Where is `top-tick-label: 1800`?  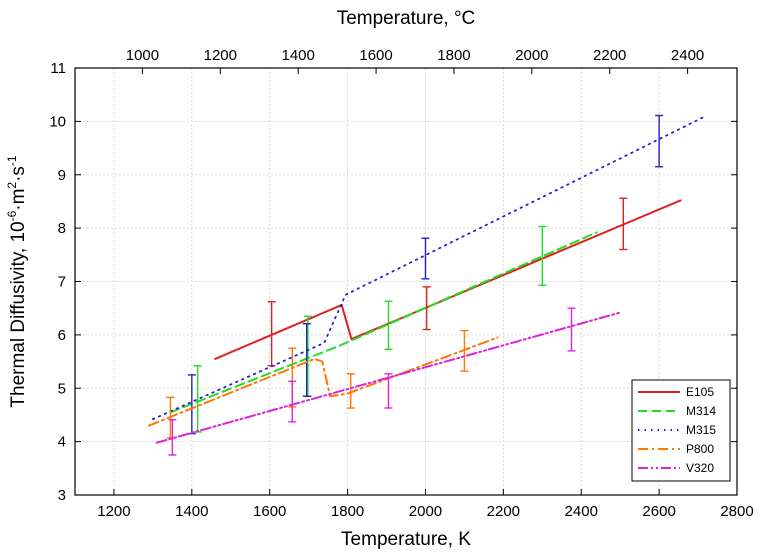
top-tick-label: 1800 is located at coordinates (453, 55).